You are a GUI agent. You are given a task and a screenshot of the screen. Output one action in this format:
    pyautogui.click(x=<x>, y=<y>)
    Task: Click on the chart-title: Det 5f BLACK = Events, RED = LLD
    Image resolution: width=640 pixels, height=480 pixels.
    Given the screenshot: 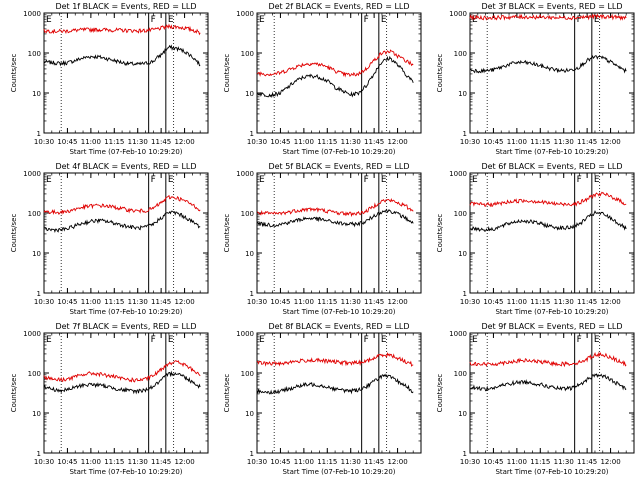 What is the action you would take?
    pyautogui.click(x=338, y=166)
    